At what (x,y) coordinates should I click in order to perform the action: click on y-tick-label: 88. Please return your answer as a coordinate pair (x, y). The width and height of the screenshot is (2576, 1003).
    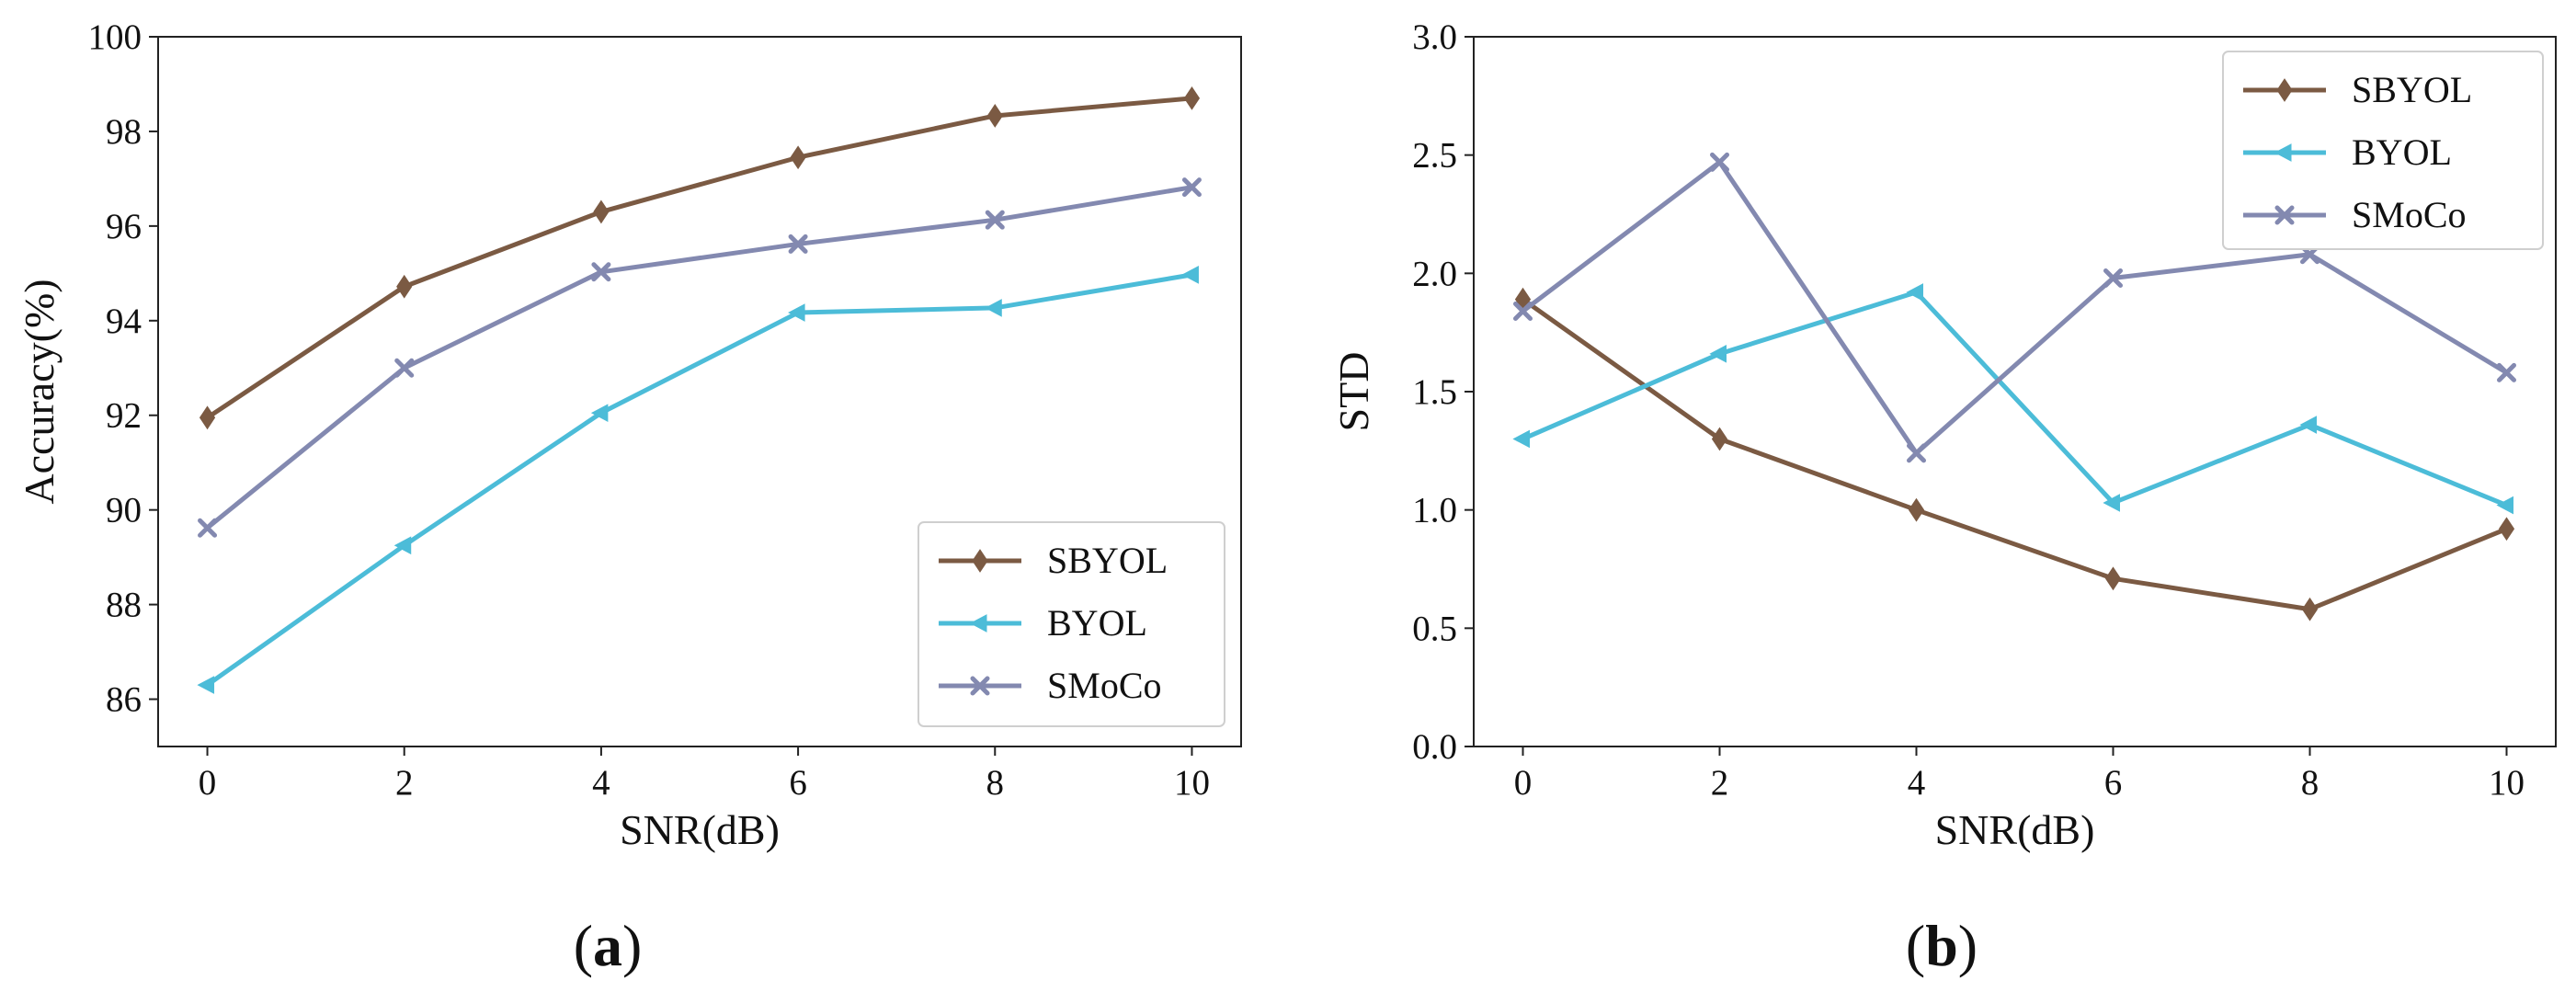
    Looking at the image, I should click on (124, 606).